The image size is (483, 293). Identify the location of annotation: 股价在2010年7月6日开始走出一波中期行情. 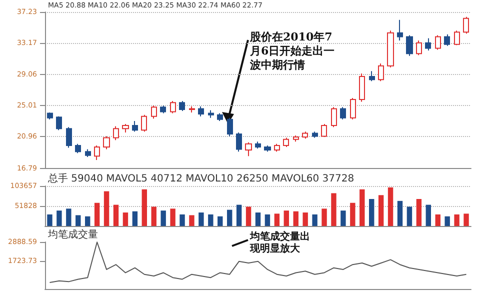
(292, 51).